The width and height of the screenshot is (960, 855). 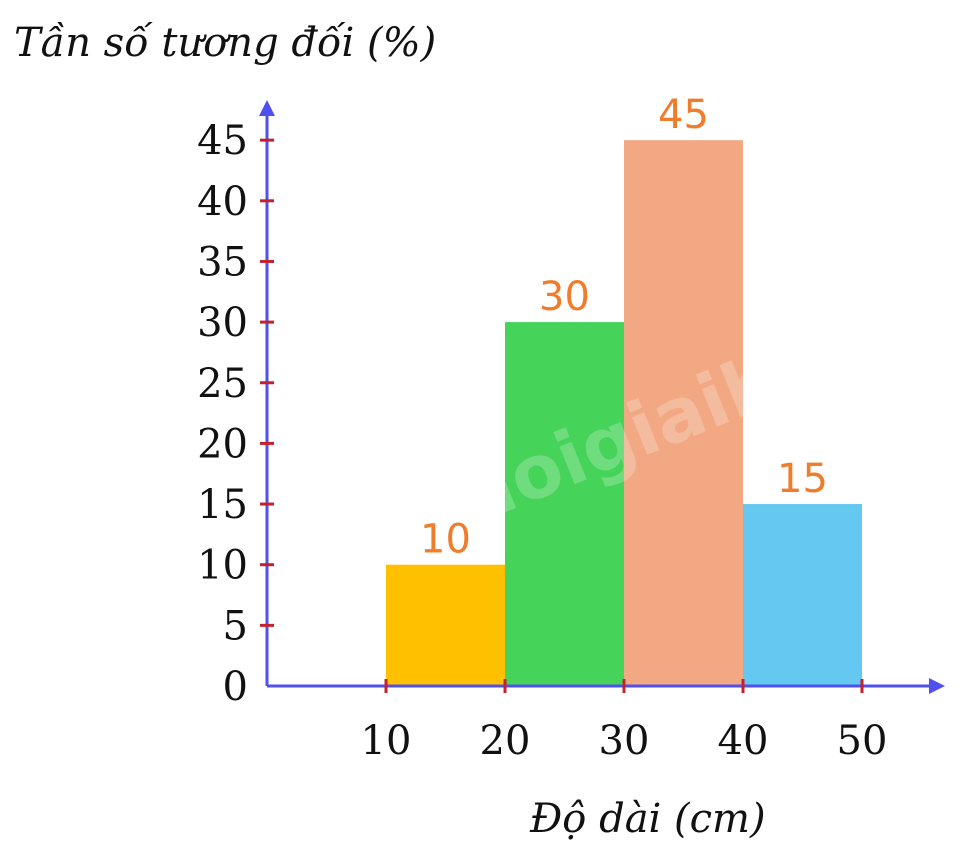 I want to click on x-tick-label: 10, so click(x=386, y=741).